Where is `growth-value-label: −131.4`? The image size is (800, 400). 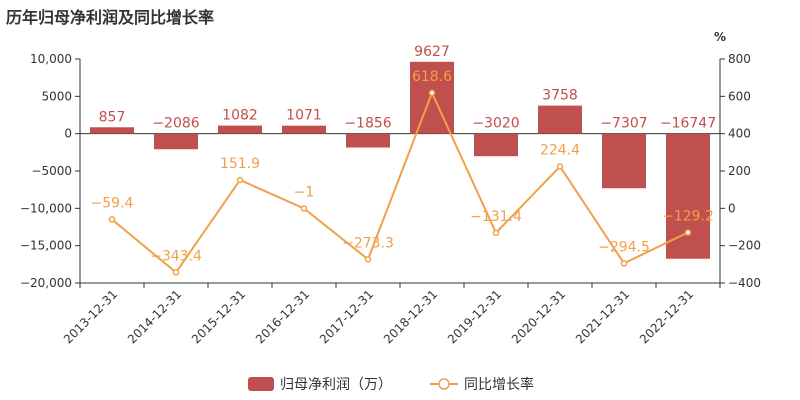 growth-value-label: −131.4 is located at coordinates (496, 217).